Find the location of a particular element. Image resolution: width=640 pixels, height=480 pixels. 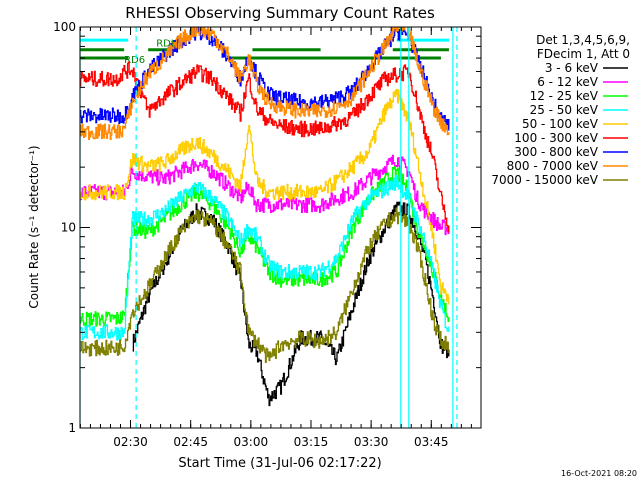

state-label-1: RDt is located at coordinates (165, 43).